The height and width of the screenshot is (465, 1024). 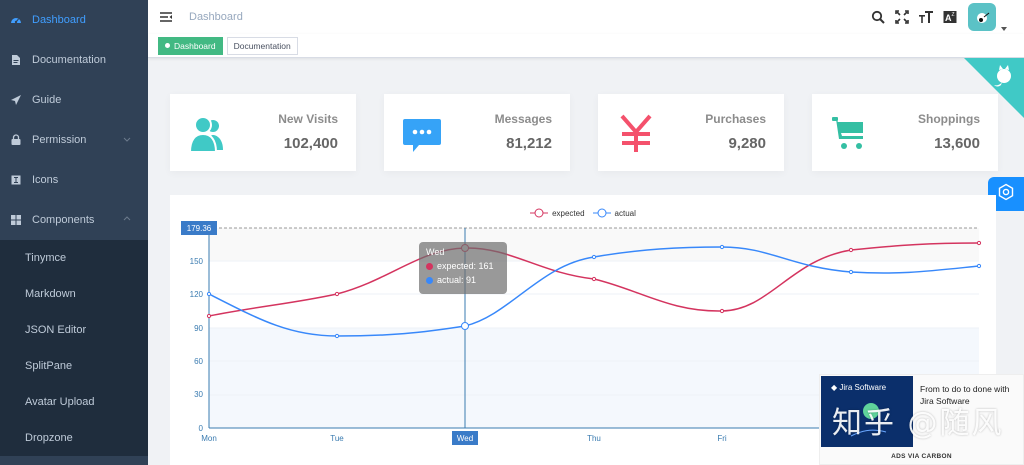 What do you see at coordinates (74, 100) in the screenshot?
I see `sidebar-item-guide: Guide` at bounding box center [74, 100].